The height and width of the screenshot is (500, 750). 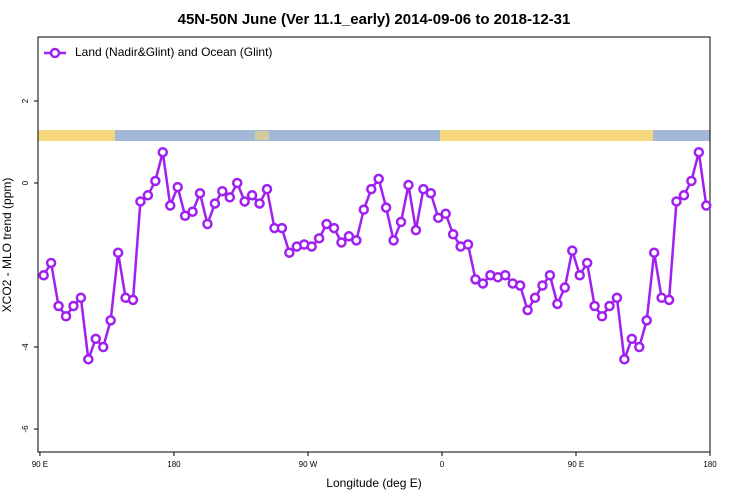 I want to click on x-tick-label: 0, so click(x=442, y=464).